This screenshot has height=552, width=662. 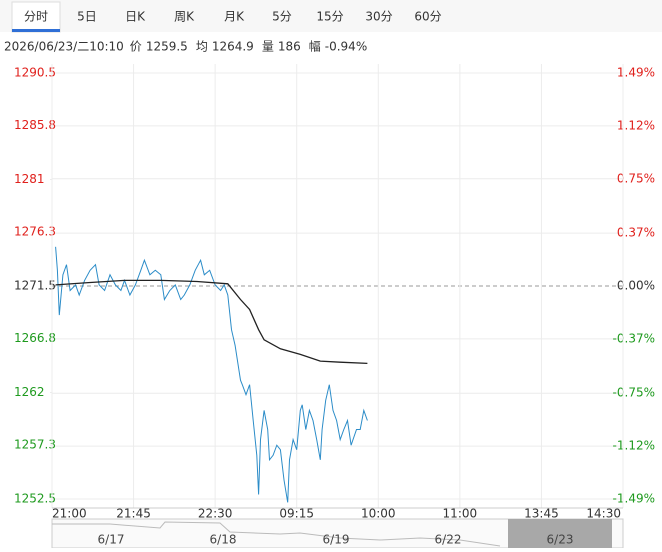 I want to click on navigator-date: 6/23, so click(x=560, y=540).